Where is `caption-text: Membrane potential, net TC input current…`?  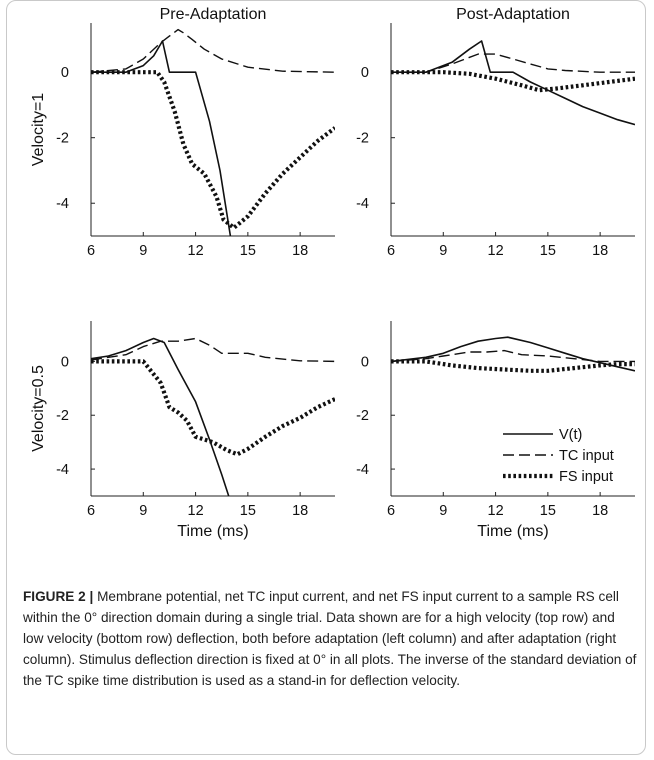
caption-text: Membrane potential, net TC input current… is located at coordinates (330, 638).